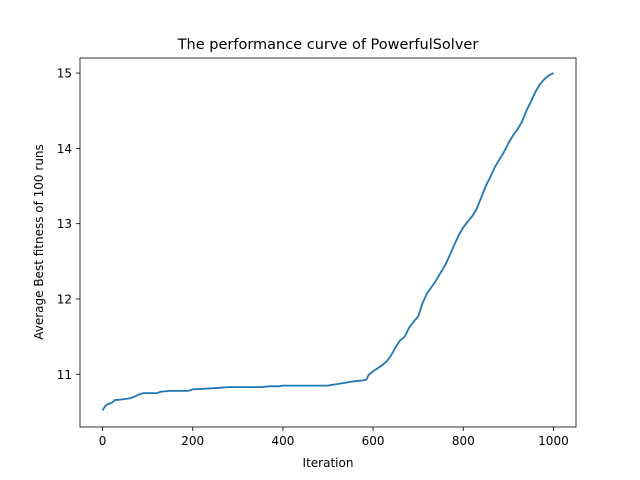  Describe the element at coordinates (463, 441) in the screenshot. I see `x-tick-label: 800` at that location.